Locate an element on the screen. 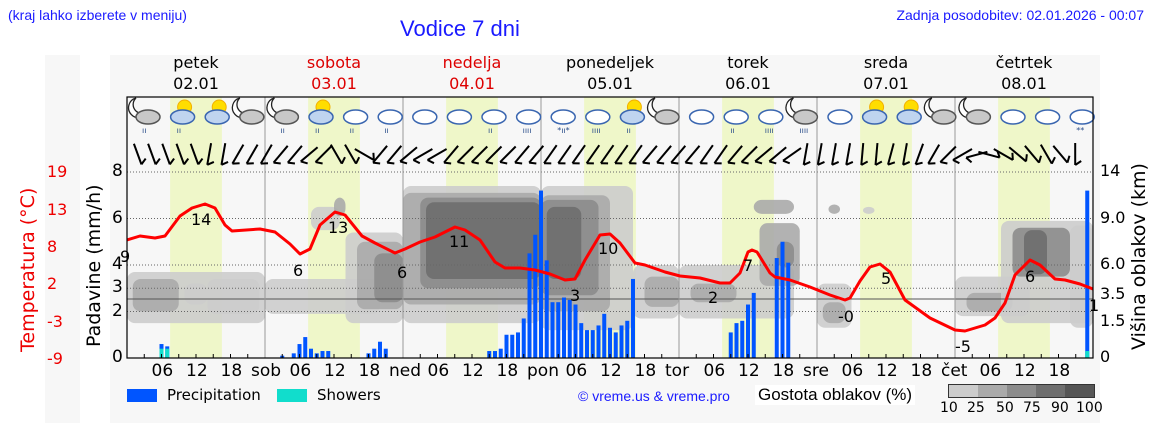 This screenshot has height=443, width=1152. copyright-link: © vreme.us & vreme.pro is located at coordinates (654, 396).